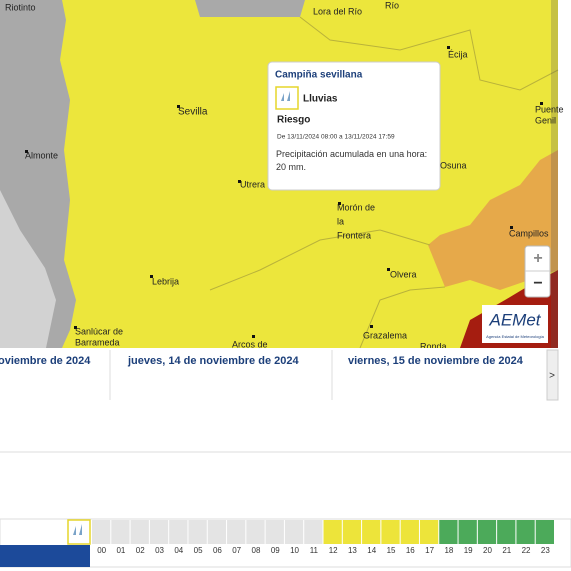 The width and height of the screenshot is (571, 571). Describe the element at coordinates (97, 342) in the screenshot. I see `place: Barrameda` at that location.